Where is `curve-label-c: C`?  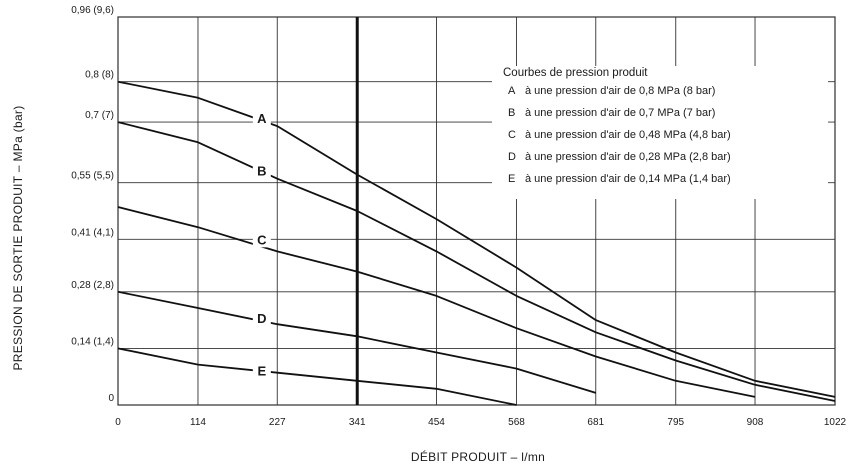
curve-label-c: C is located at coordinates (262, 239).